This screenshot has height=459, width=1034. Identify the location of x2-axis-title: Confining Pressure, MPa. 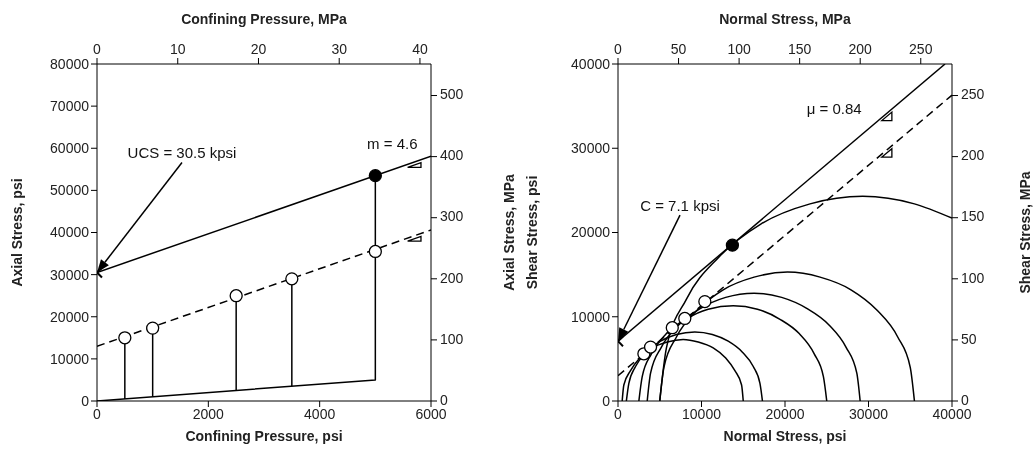
(264, 19).